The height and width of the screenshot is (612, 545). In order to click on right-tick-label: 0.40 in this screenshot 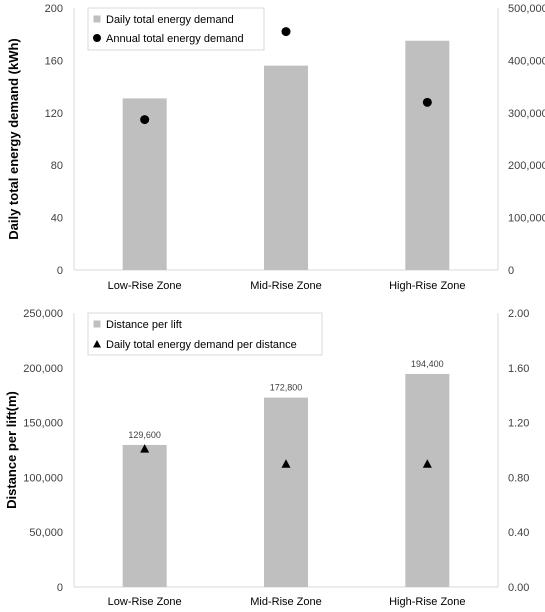, I will do `click(518, 533)`.